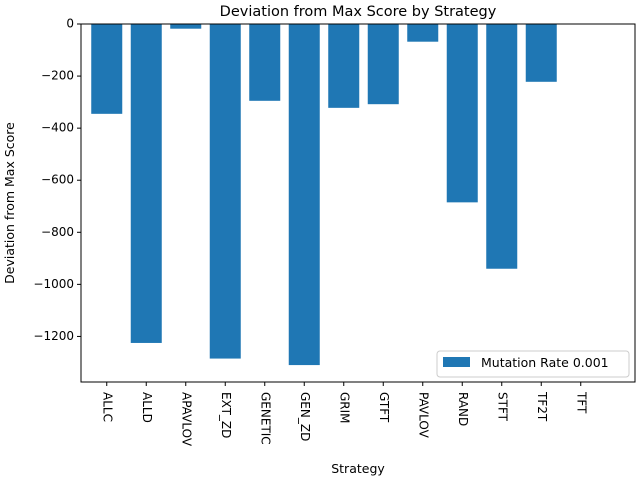  Describe the element at coordinates (57, 76) in the screenshot. I see `y-tick-label: −200` at that location.